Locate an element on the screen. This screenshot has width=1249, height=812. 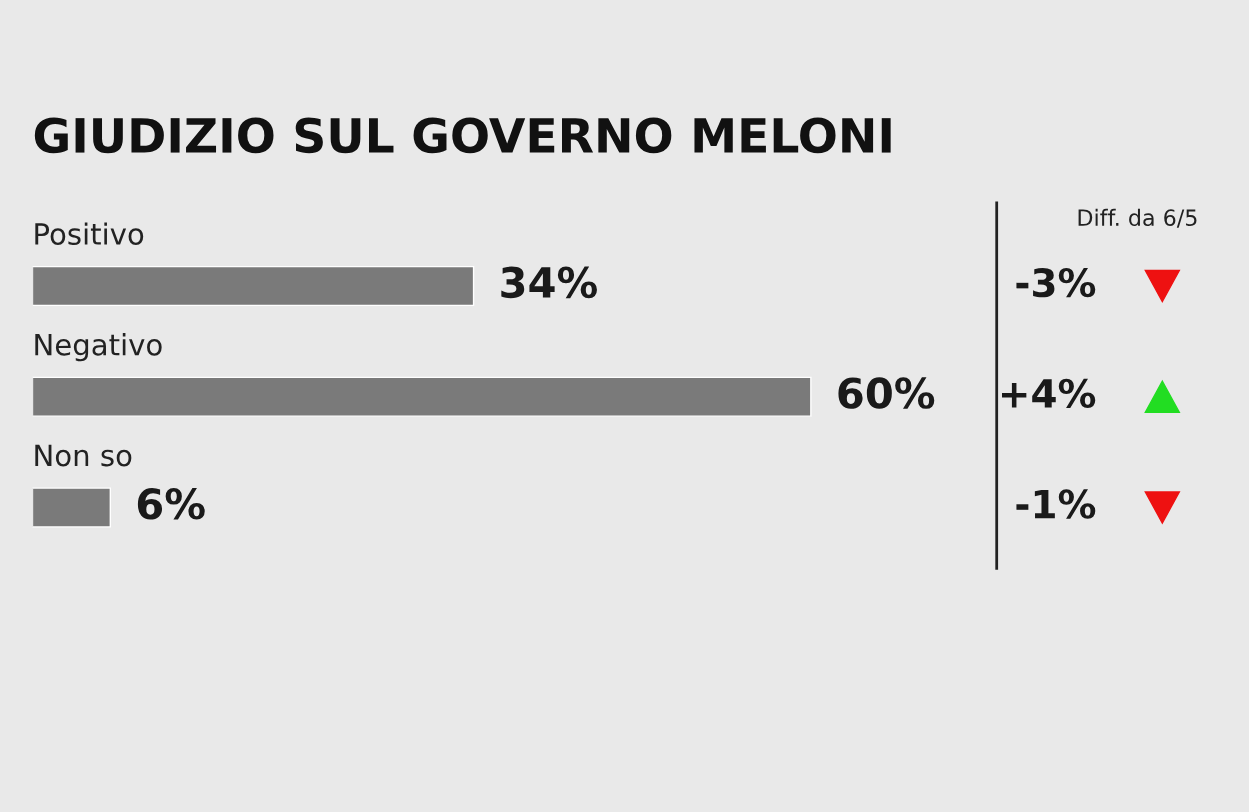
text: Diff. da 6/5 is located at coordinates (1137, 218).